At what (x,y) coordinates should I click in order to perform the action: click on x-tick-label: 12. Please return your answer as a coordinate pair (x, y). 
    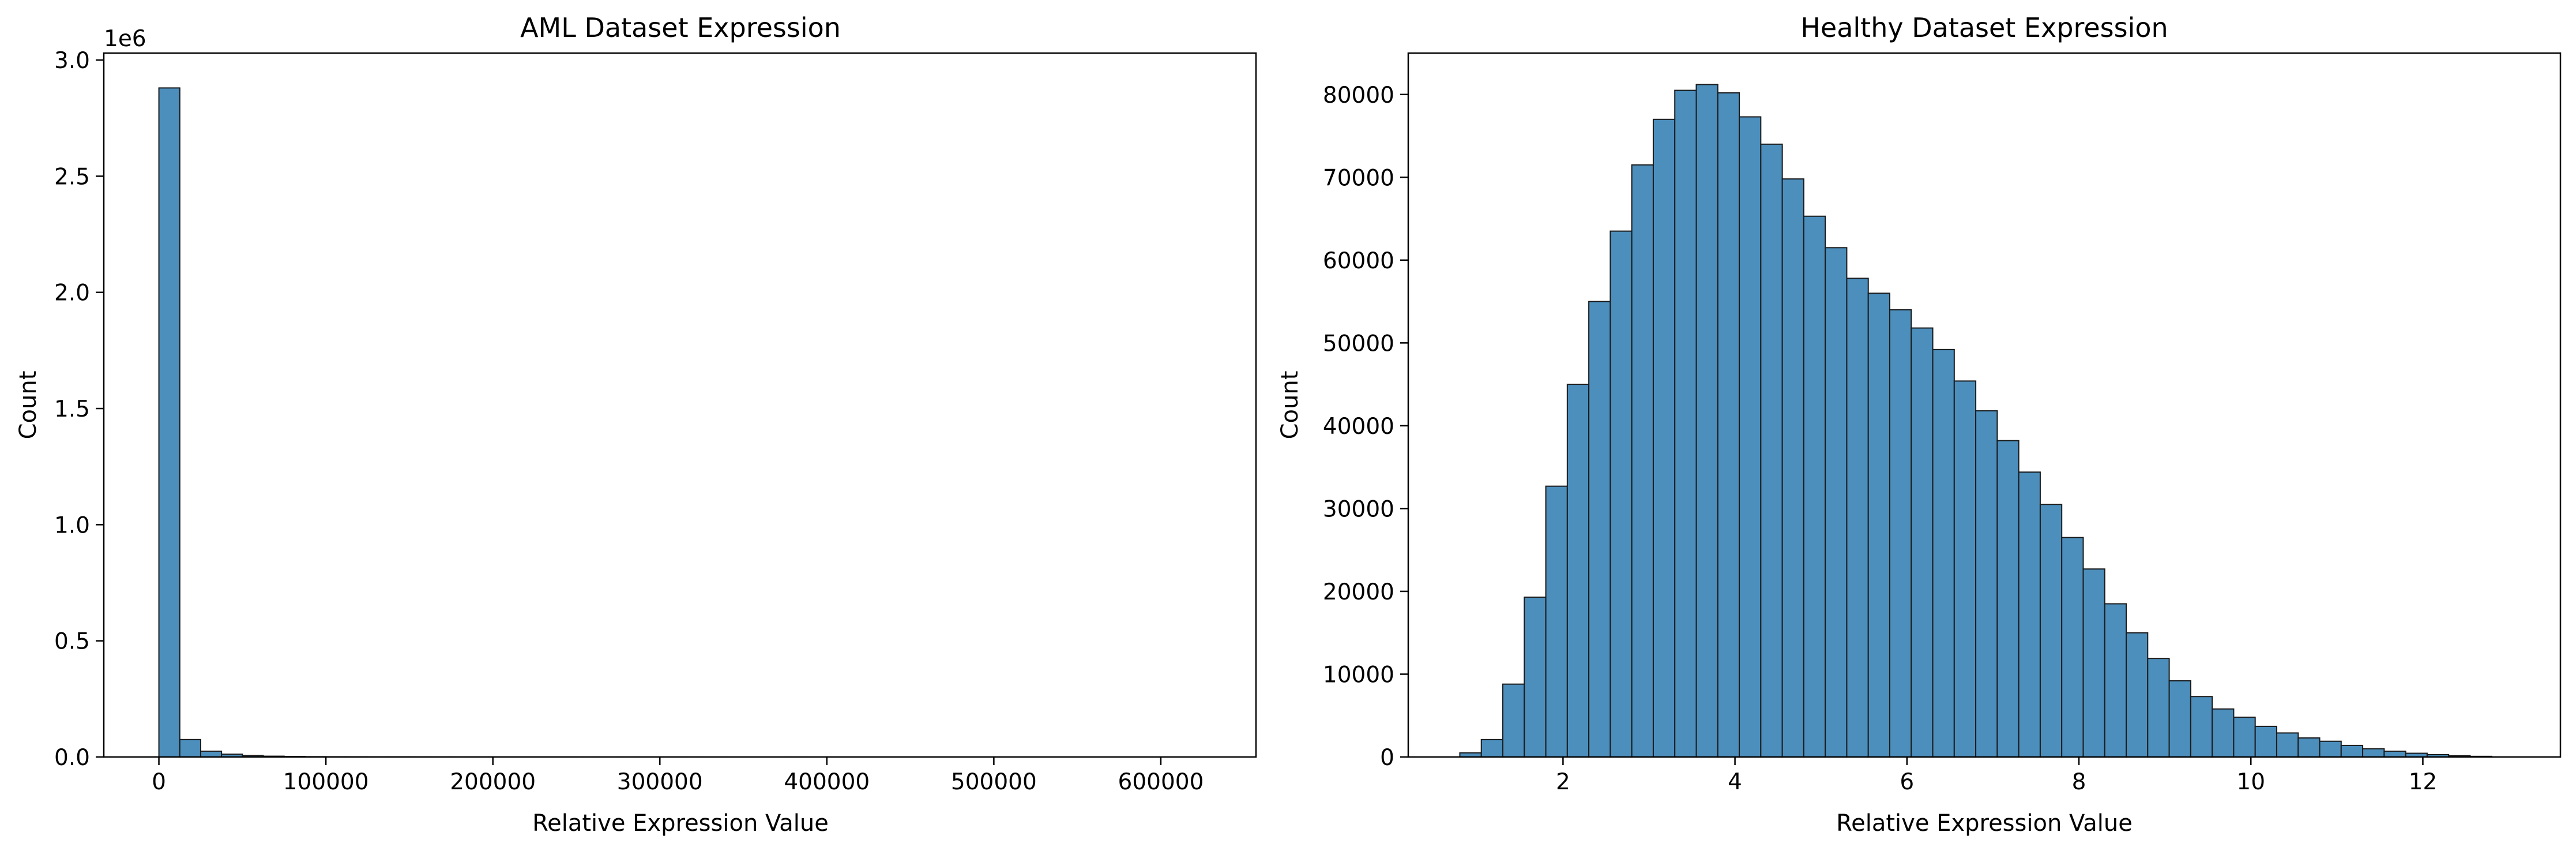
    Looking at the image, I should click on (2423, 782).